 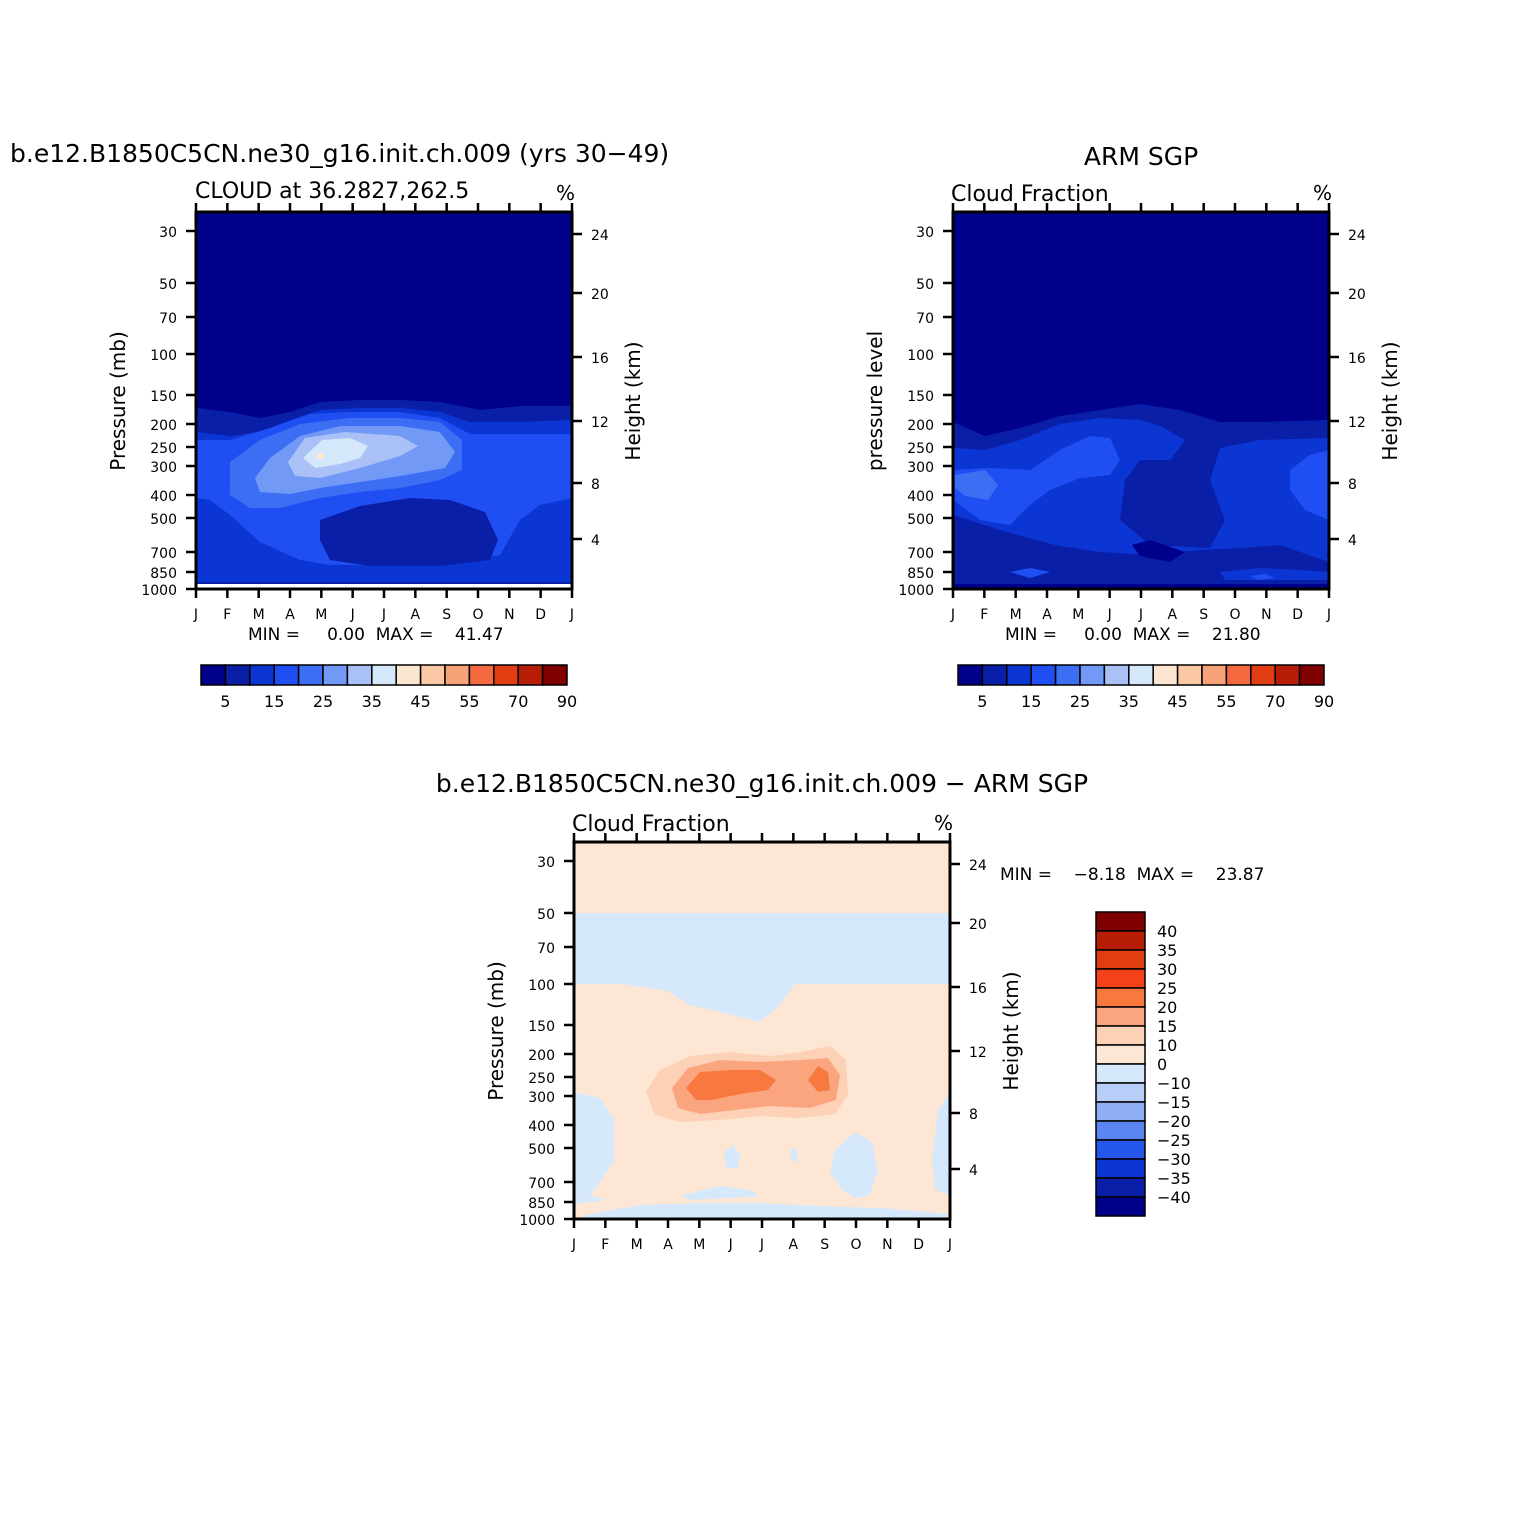 I want to click on obs-ytick-150: 150, so click(x=920, y=397).